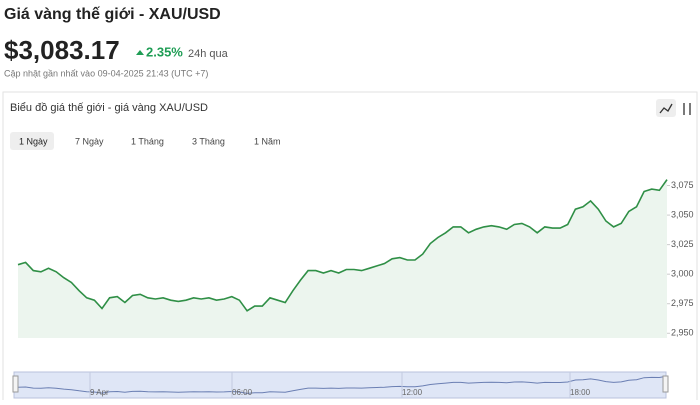 This screenshot has width=700, height=405. I want to click on tab-selected, so click(32, 141).